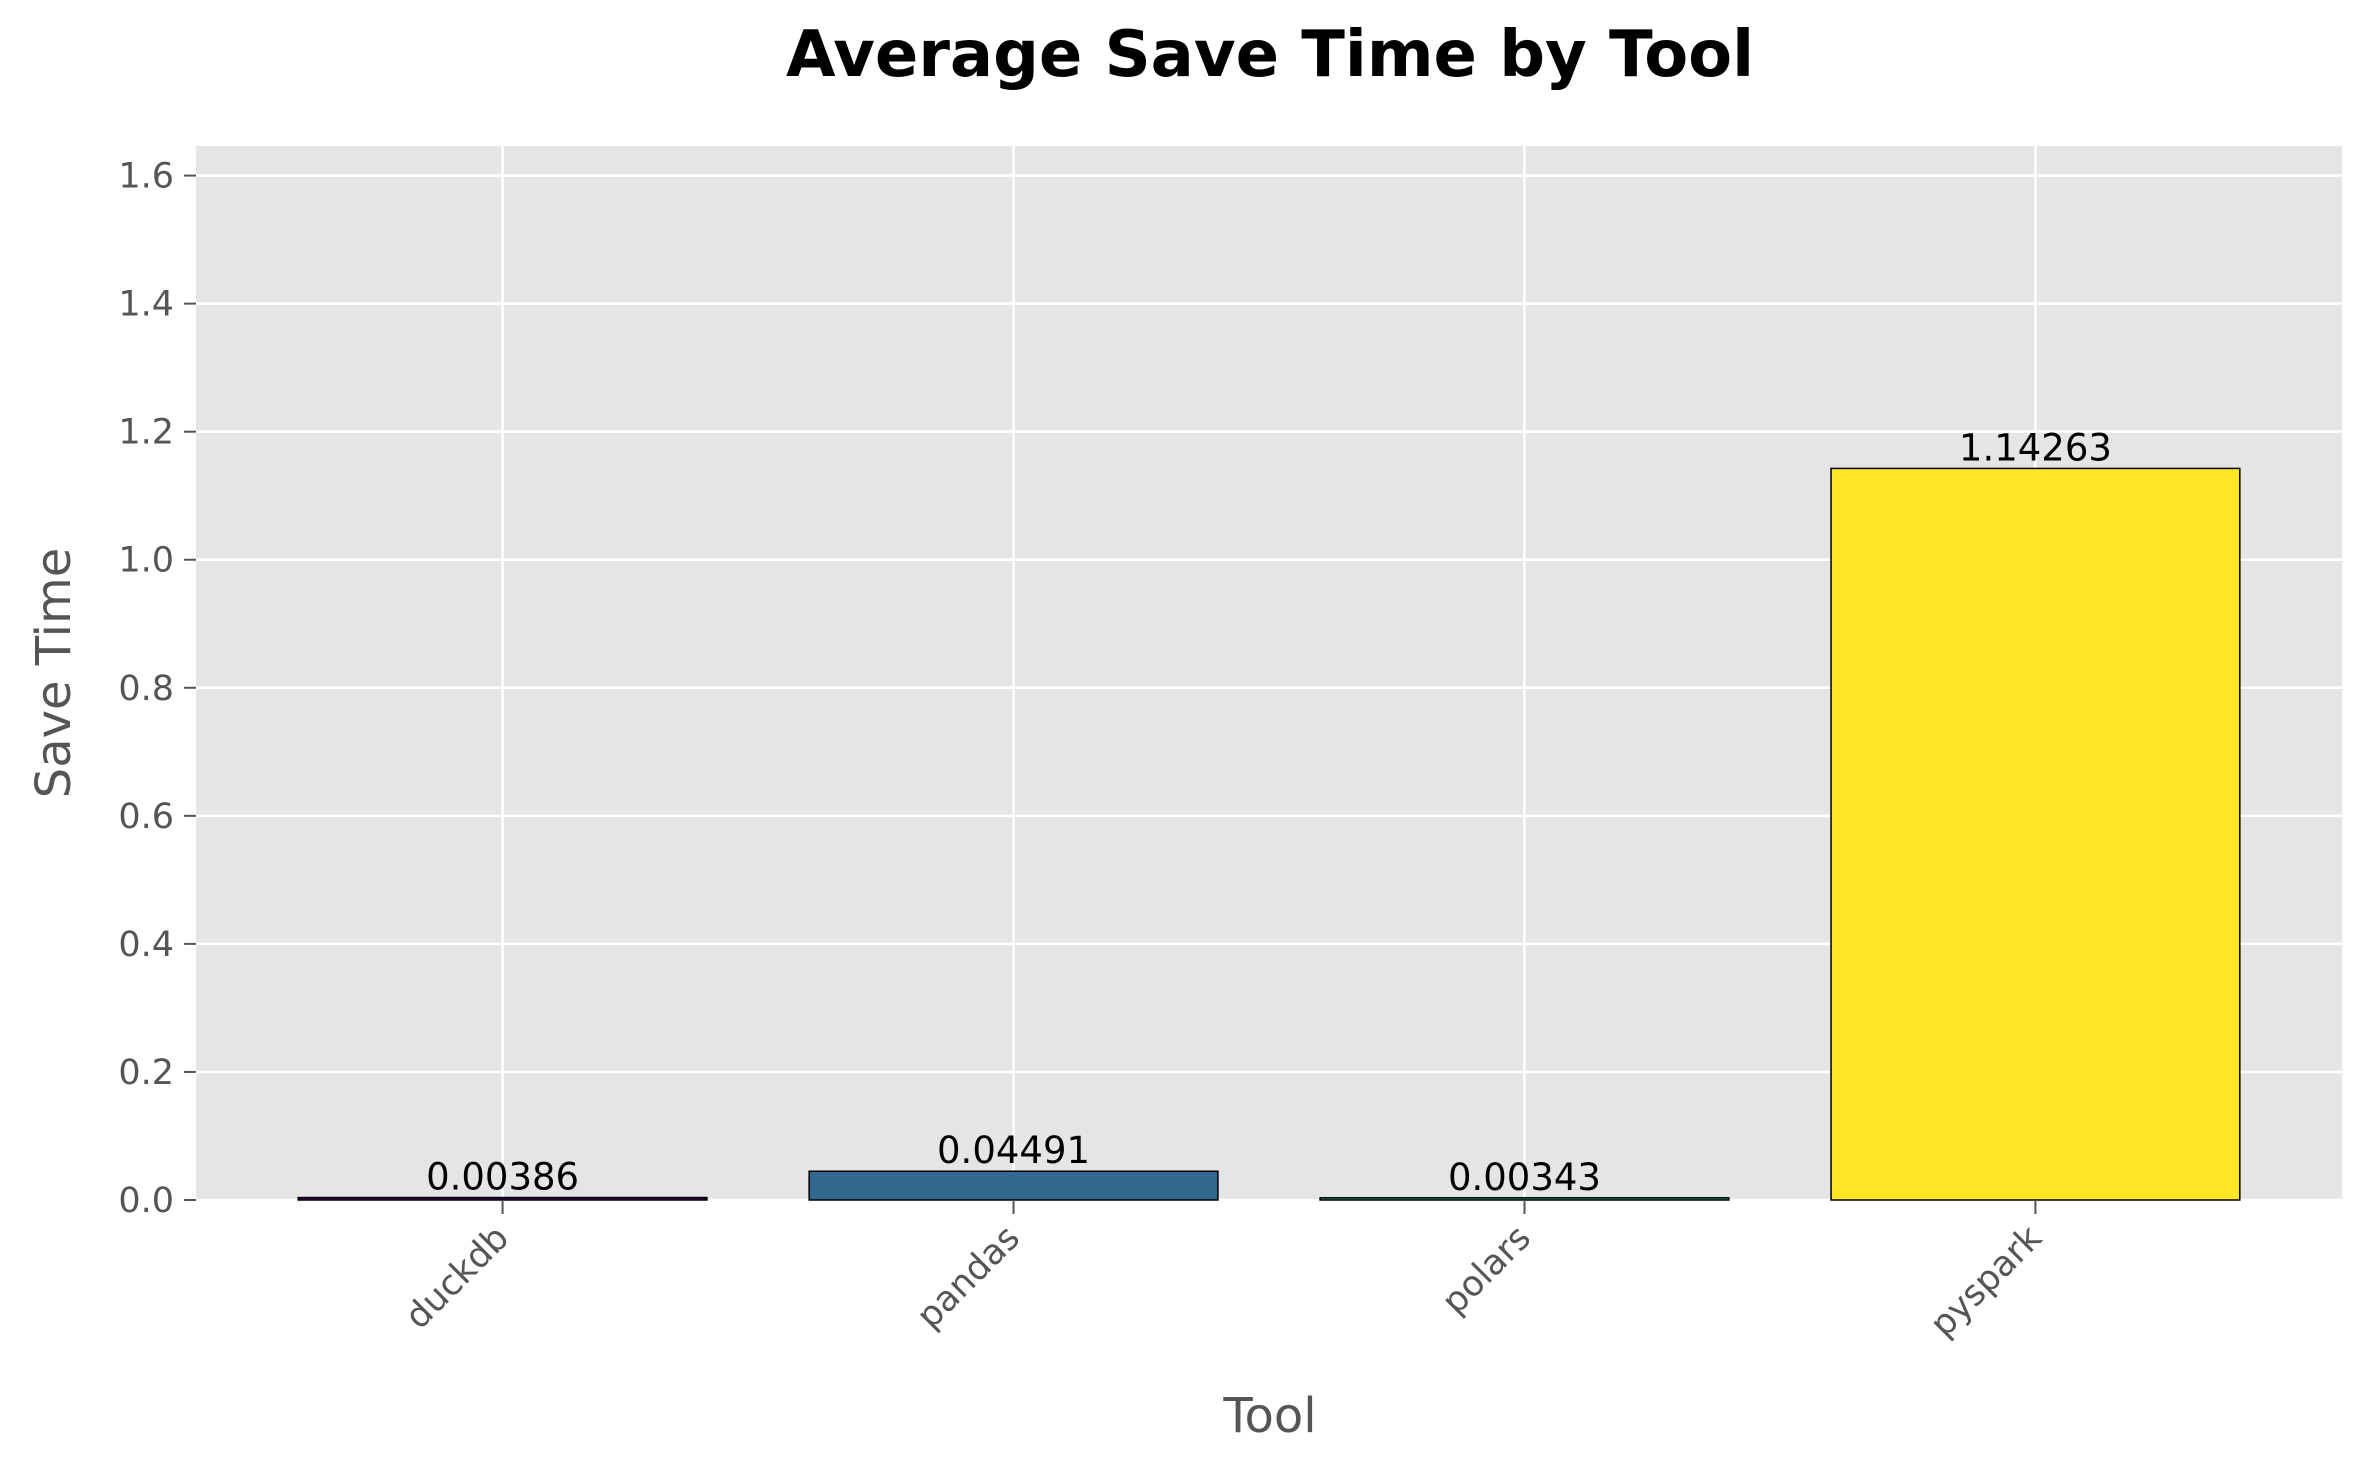 The width and height of the screenshot is (2368, 1471). What do you see at coordinates (1269, 1416) in the screenshot?
I see `x-axis-title: Tool` at bounding box center [1269, 1416].